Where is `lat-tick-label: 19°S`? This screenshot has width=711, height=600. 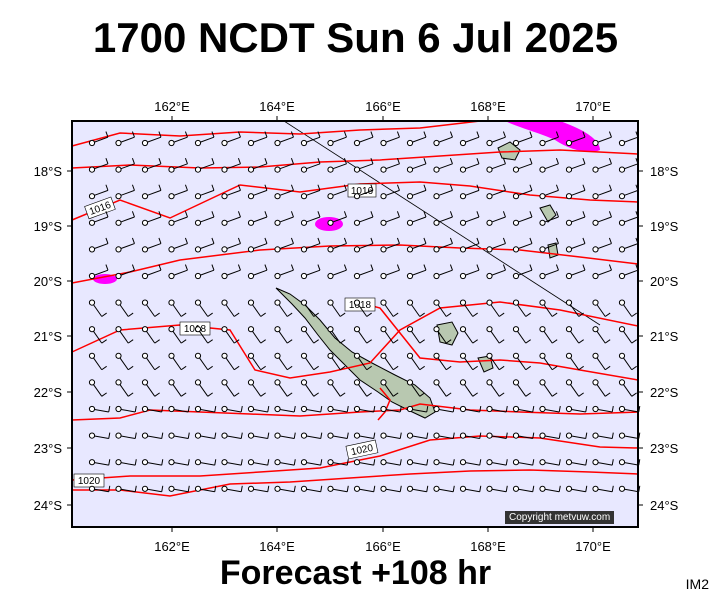 lat-tick-label: 19°S is located at coordinates (664, 226).